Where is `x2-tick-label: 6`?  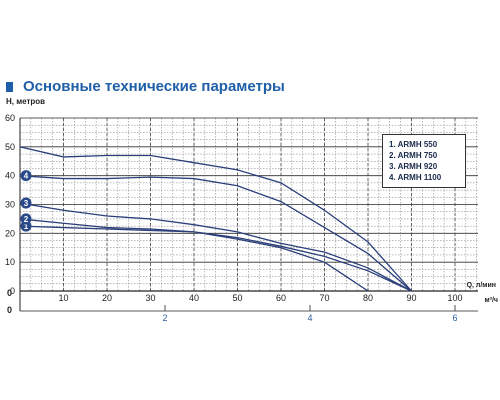 x2-tick-label: 6 is located at coordinates (454, 318).